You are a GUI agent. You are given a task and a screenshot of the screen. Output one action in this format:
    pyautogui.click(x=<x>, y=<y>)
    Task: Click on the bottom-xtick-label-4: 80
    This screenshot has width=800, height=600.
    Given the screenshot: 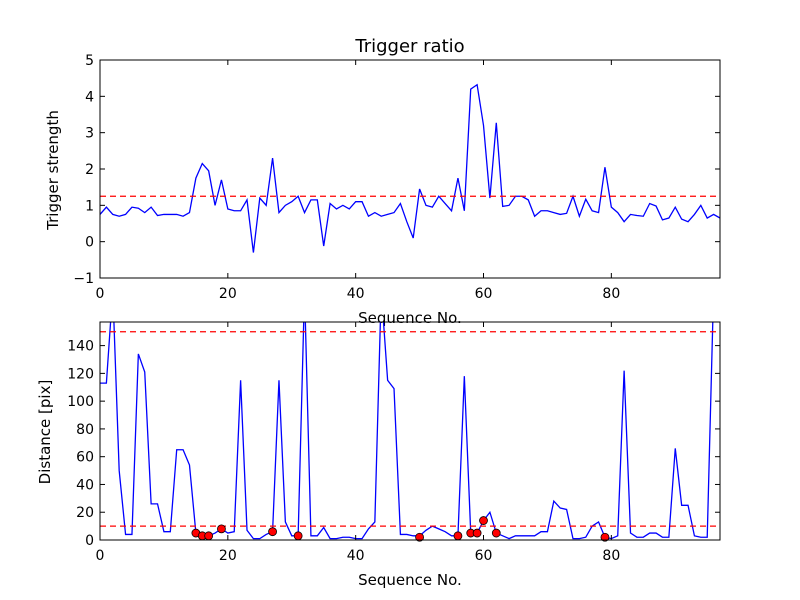 What is the action you would take?
    pyautogui.click(x=611, y=556)
    